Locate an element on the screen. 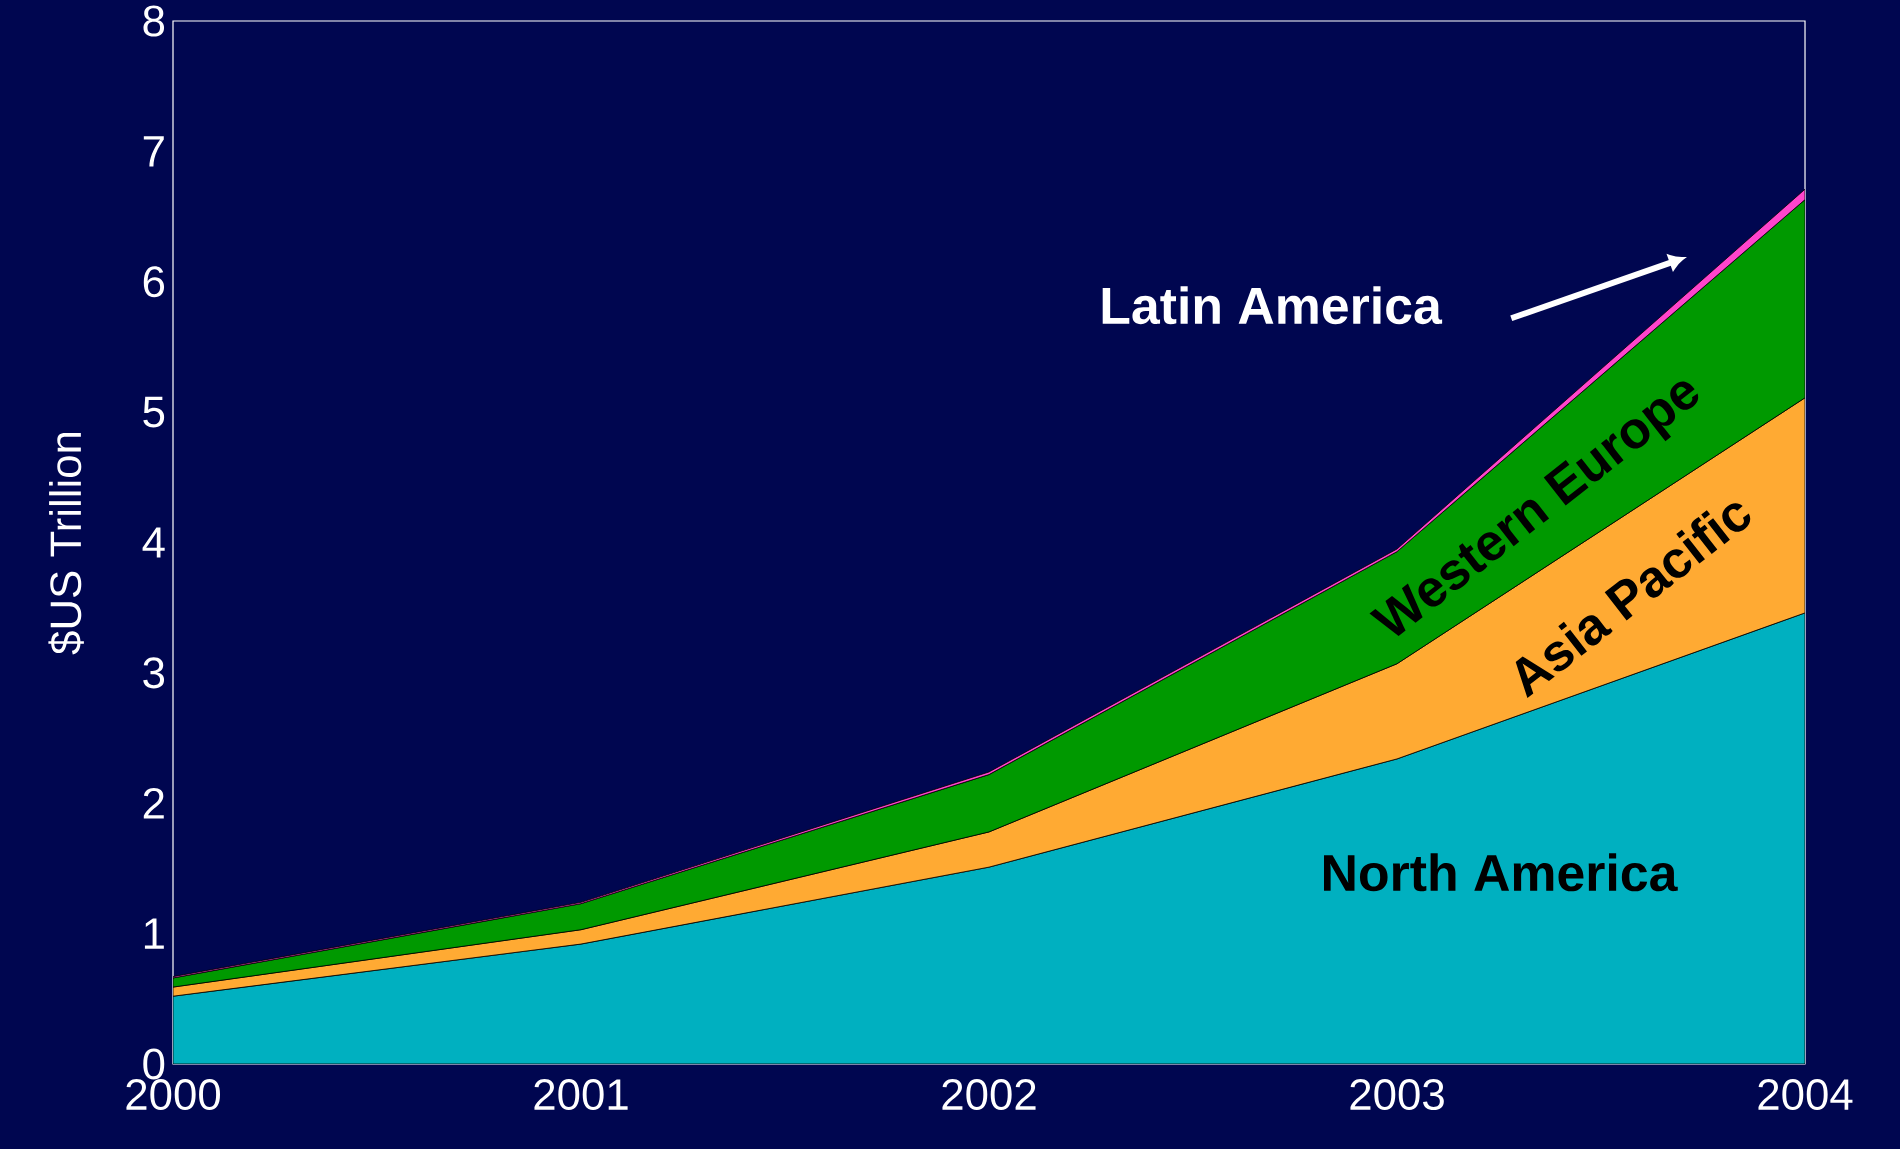  y-tick-label: 6 is located at coordinates (154, 282).